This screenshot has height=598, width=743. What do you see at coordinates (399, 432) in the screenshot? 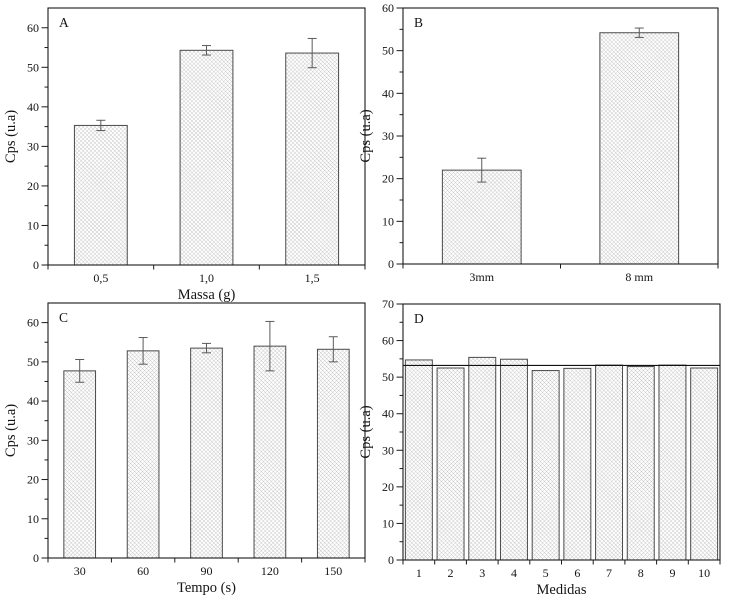
I see `y-ticks-D` at bounding box center [399, 432].